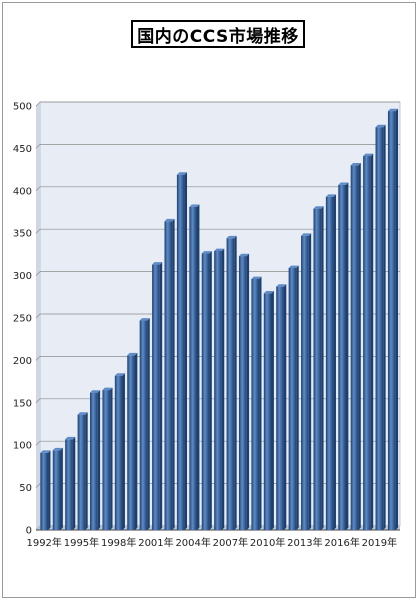 The width and height of the screenshot is (420, 600). I want to click on y-tick-label: 0, so click(29, 531).